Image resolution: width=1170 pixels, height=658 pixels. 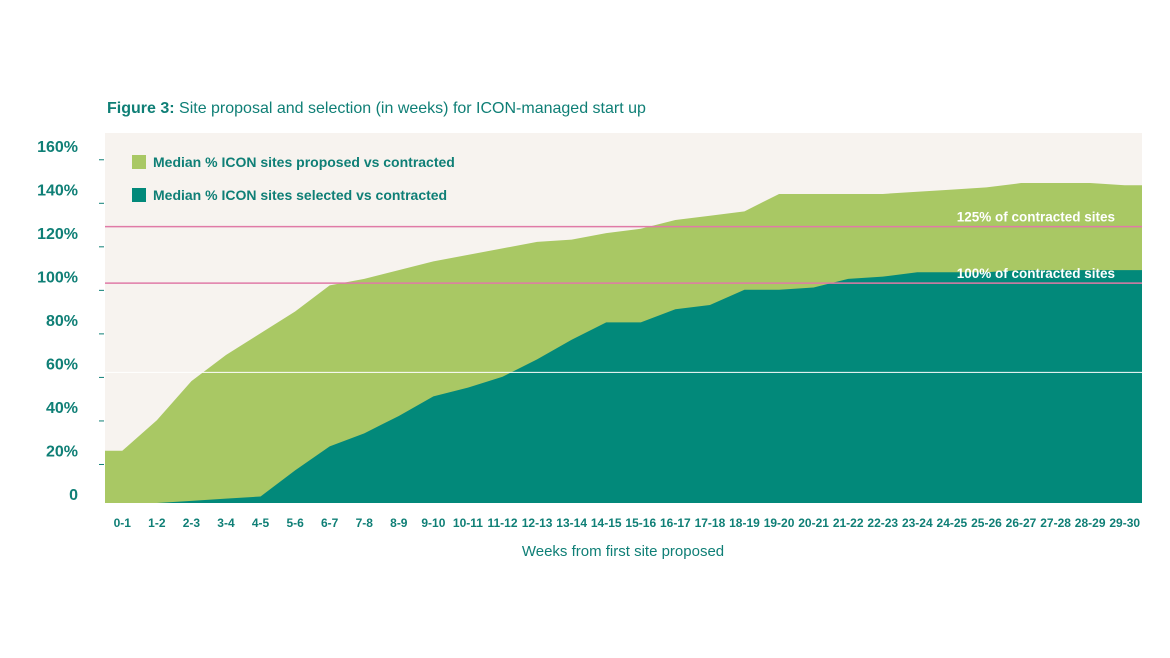 What do you see at coordinates (1090, 523) in the screenshot?
I see `x-tick-label: 28-29` at bounding box center [1090, 523].